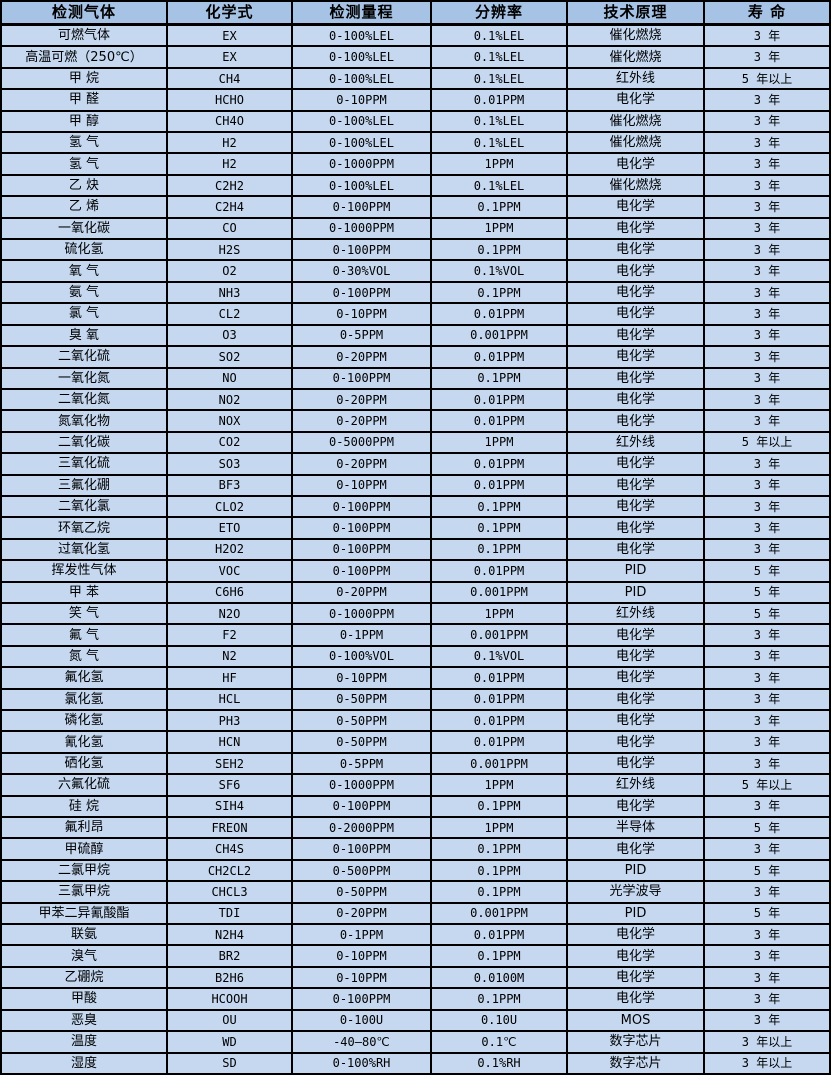  I want to click on cell-gas-name: 一氧化氮, so click(85, 378).